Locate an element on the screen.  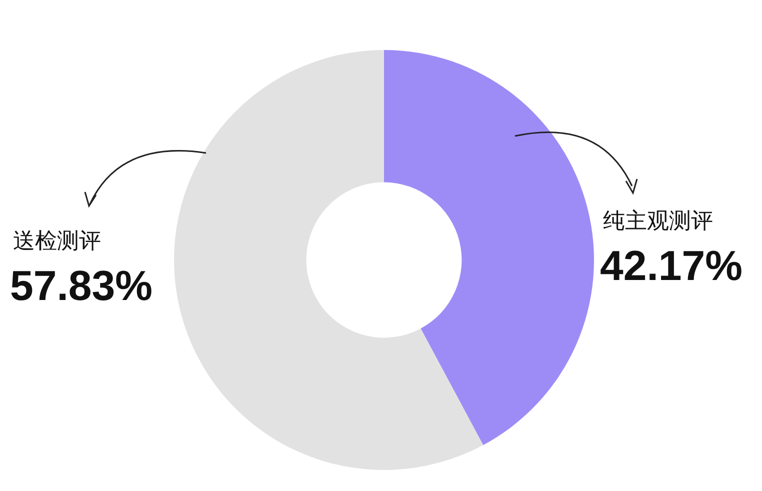
data-label: 57.83% is located at coordinates (81, 285).